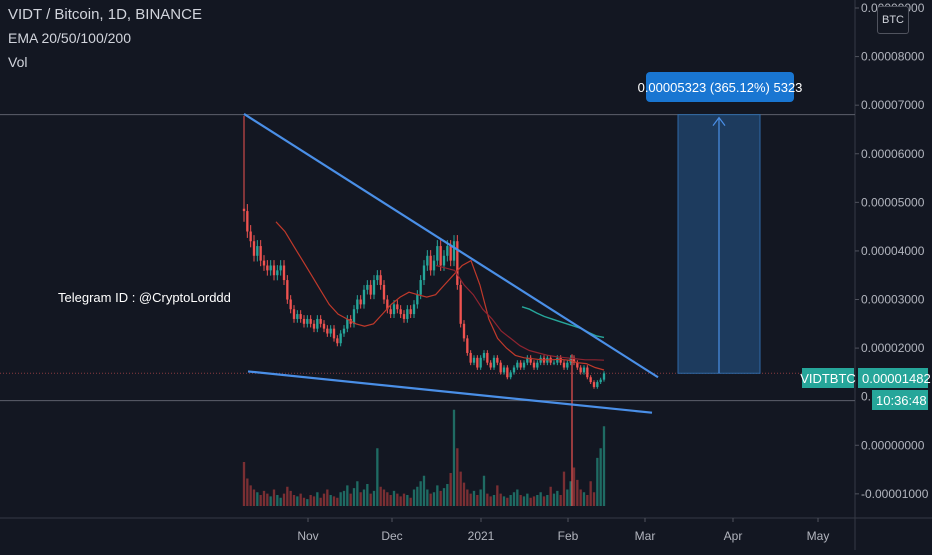 The height and width of the screenshot is (555, 932). Describe the element at coordinates (893, 251) in the screenshot. I see `y-tick-label: 0.00004000` at that location.